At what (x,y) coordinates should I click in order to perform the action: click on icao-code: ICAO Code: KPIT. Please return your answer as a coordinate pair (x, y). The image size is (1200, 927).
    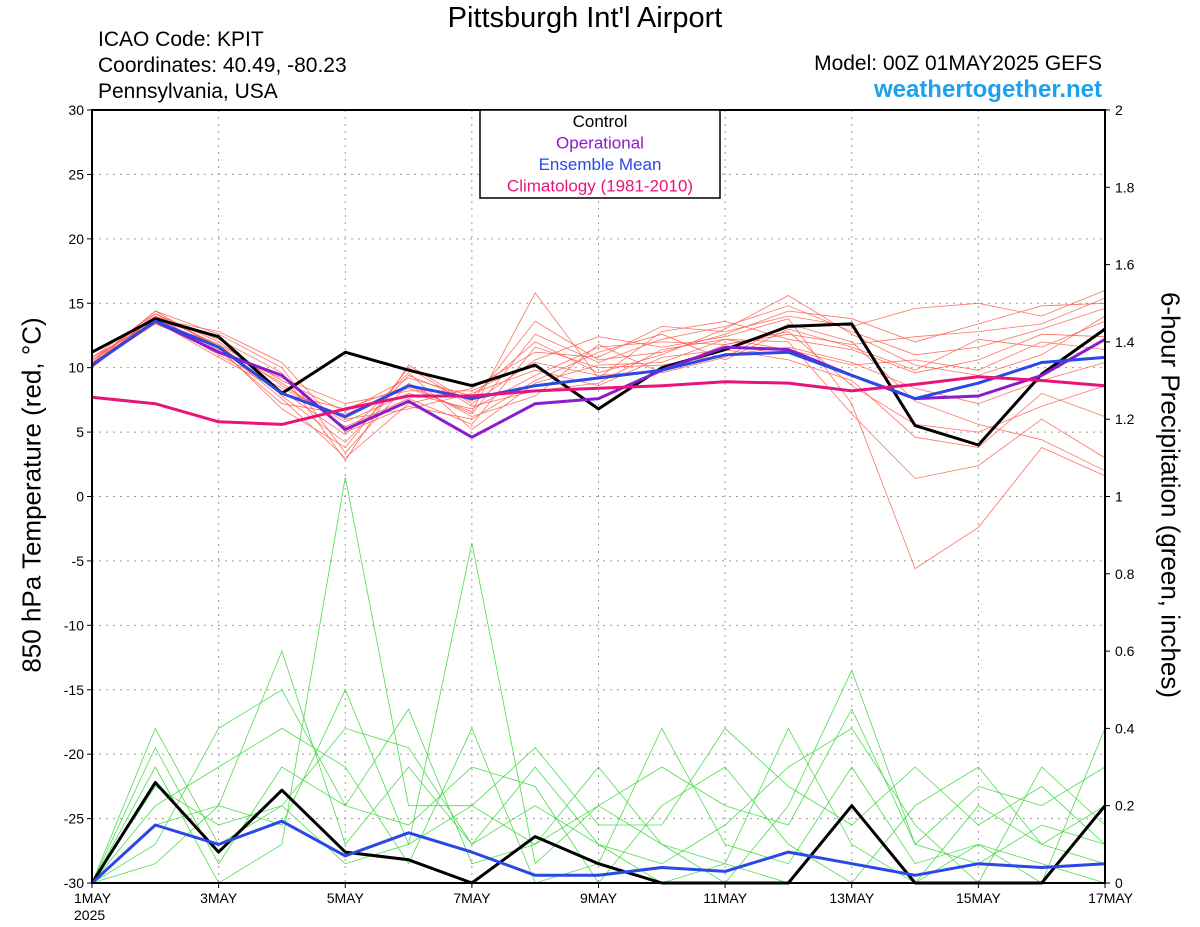
    Looking at the image, I should click on (181, 39).